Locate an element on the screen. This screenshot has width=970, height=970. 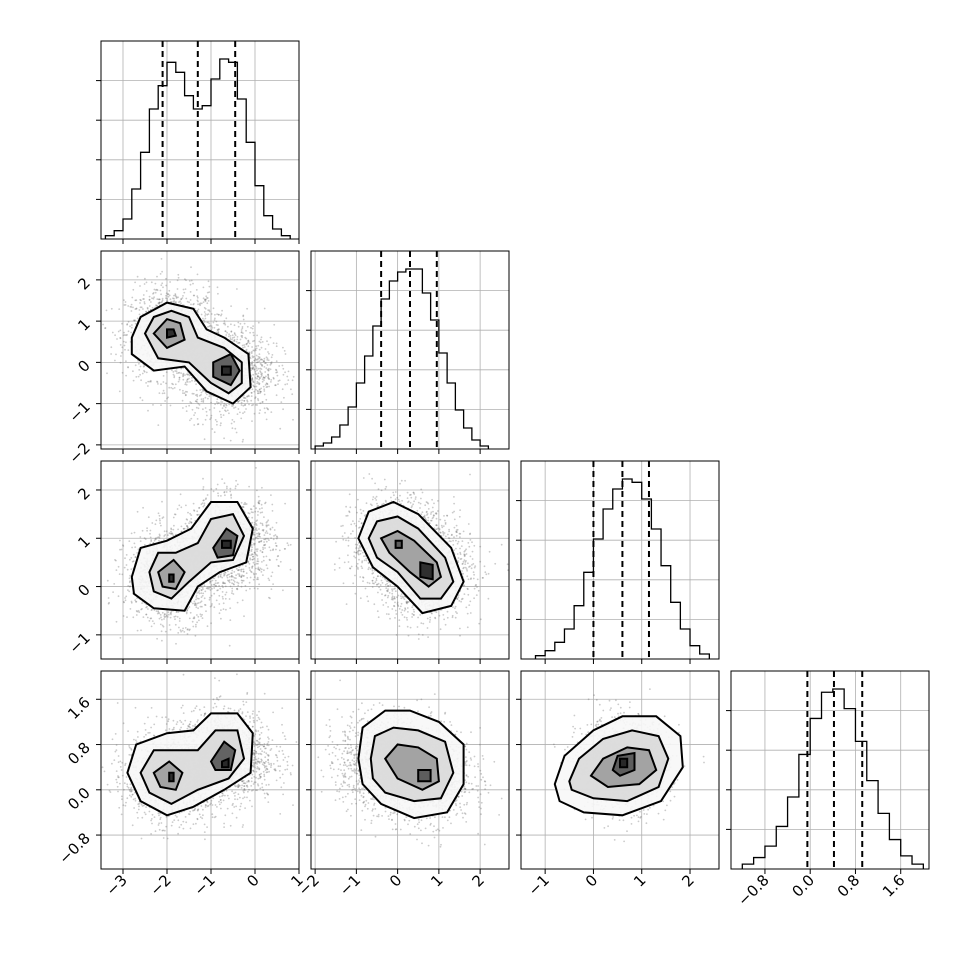
histogram-panel-3: −0.8 0.0 0.8 1.6 is located at coordinates (828, 790).